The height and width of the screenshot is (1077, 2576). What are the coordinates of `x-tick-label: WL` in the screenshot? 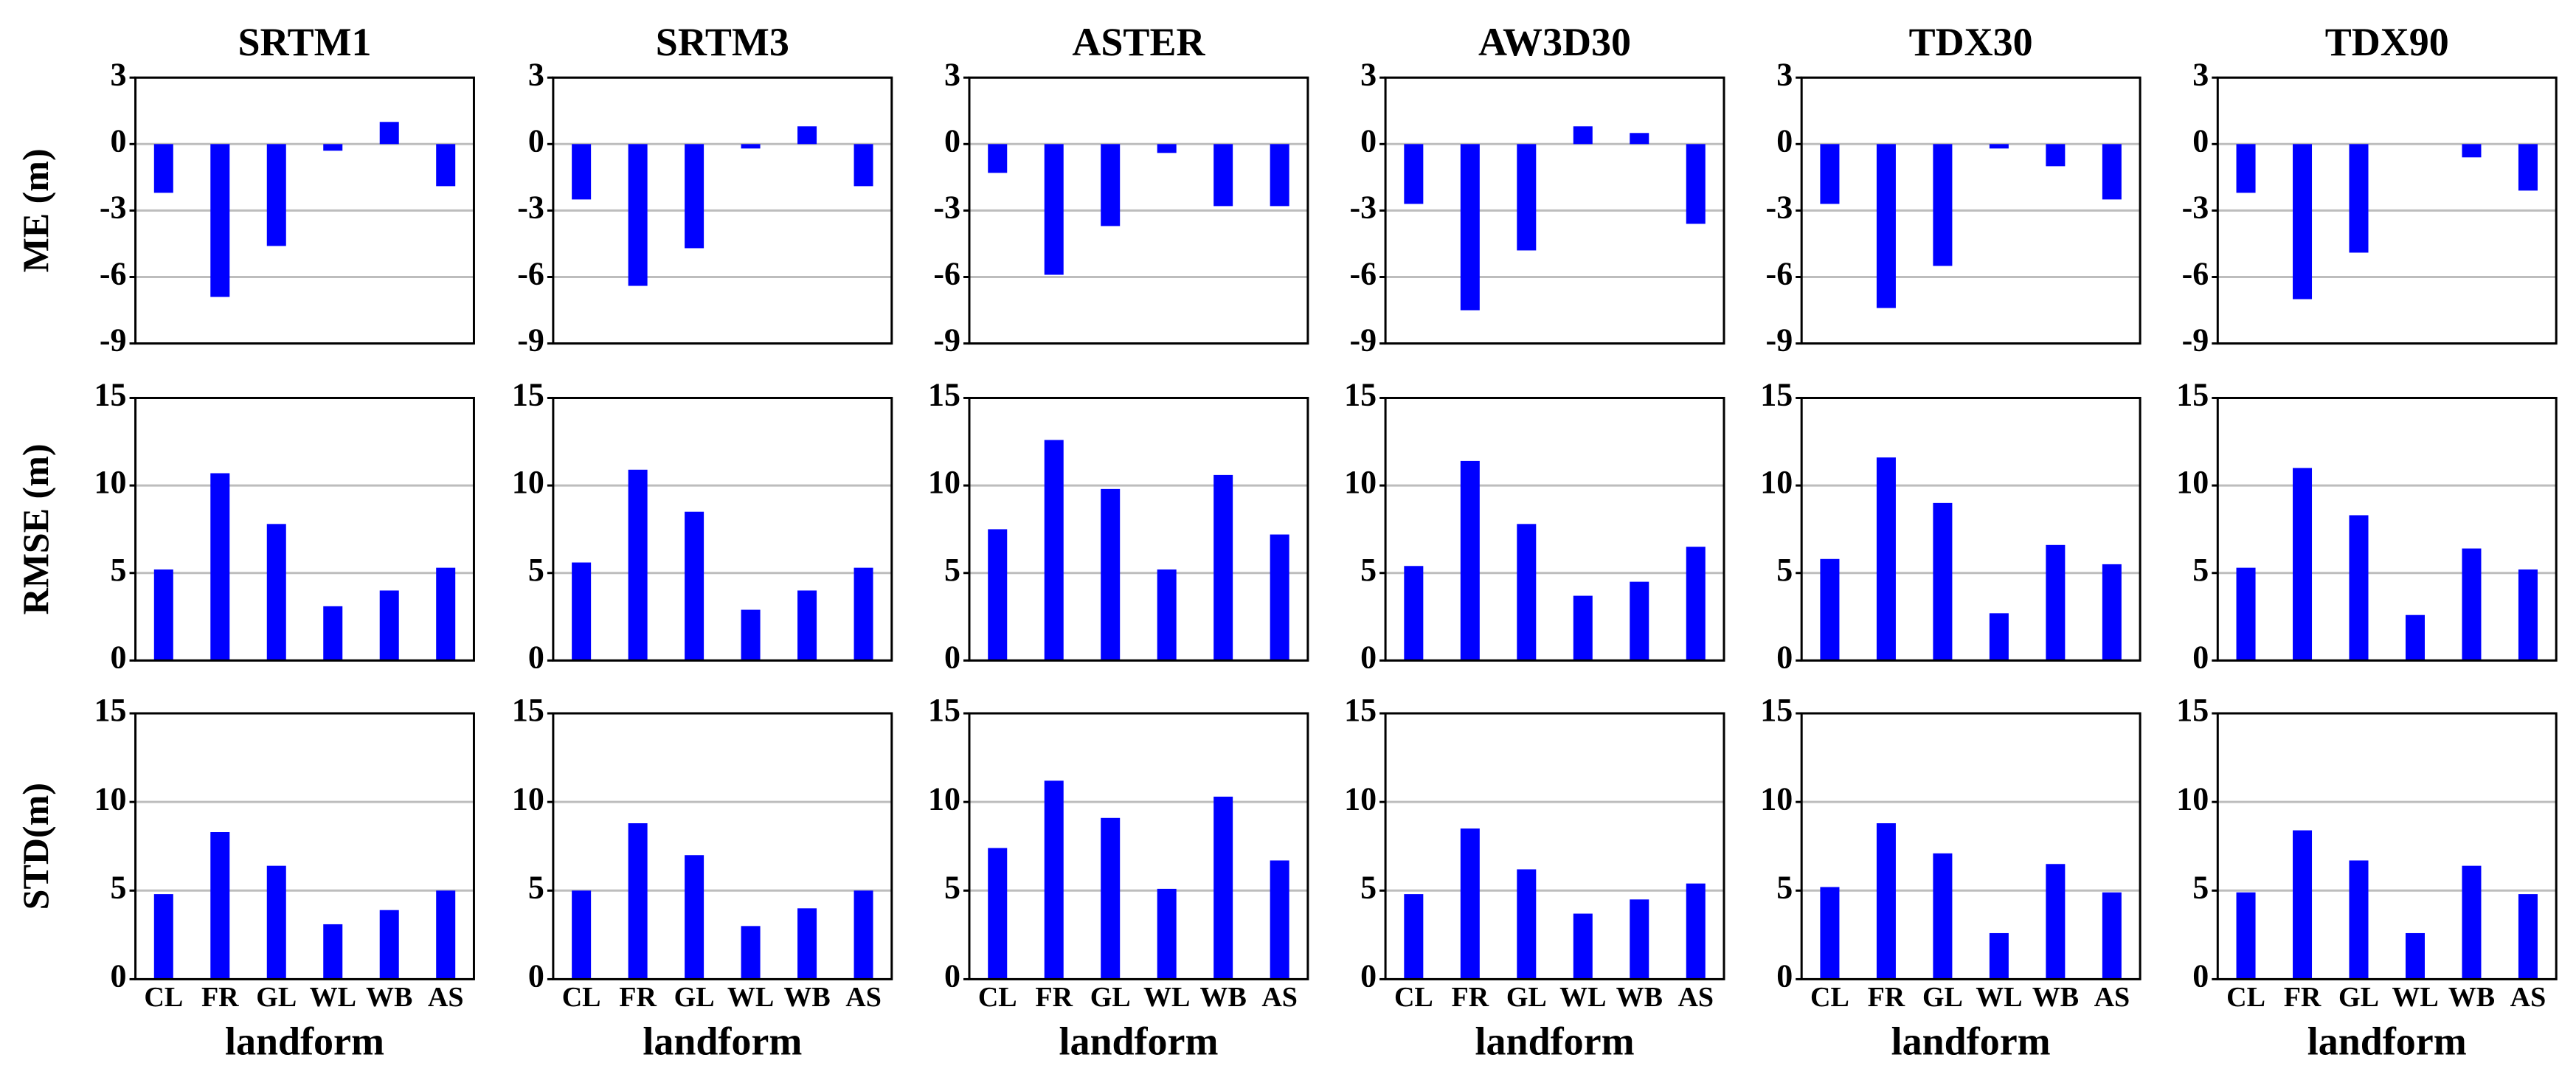 It's located at (333, 997).